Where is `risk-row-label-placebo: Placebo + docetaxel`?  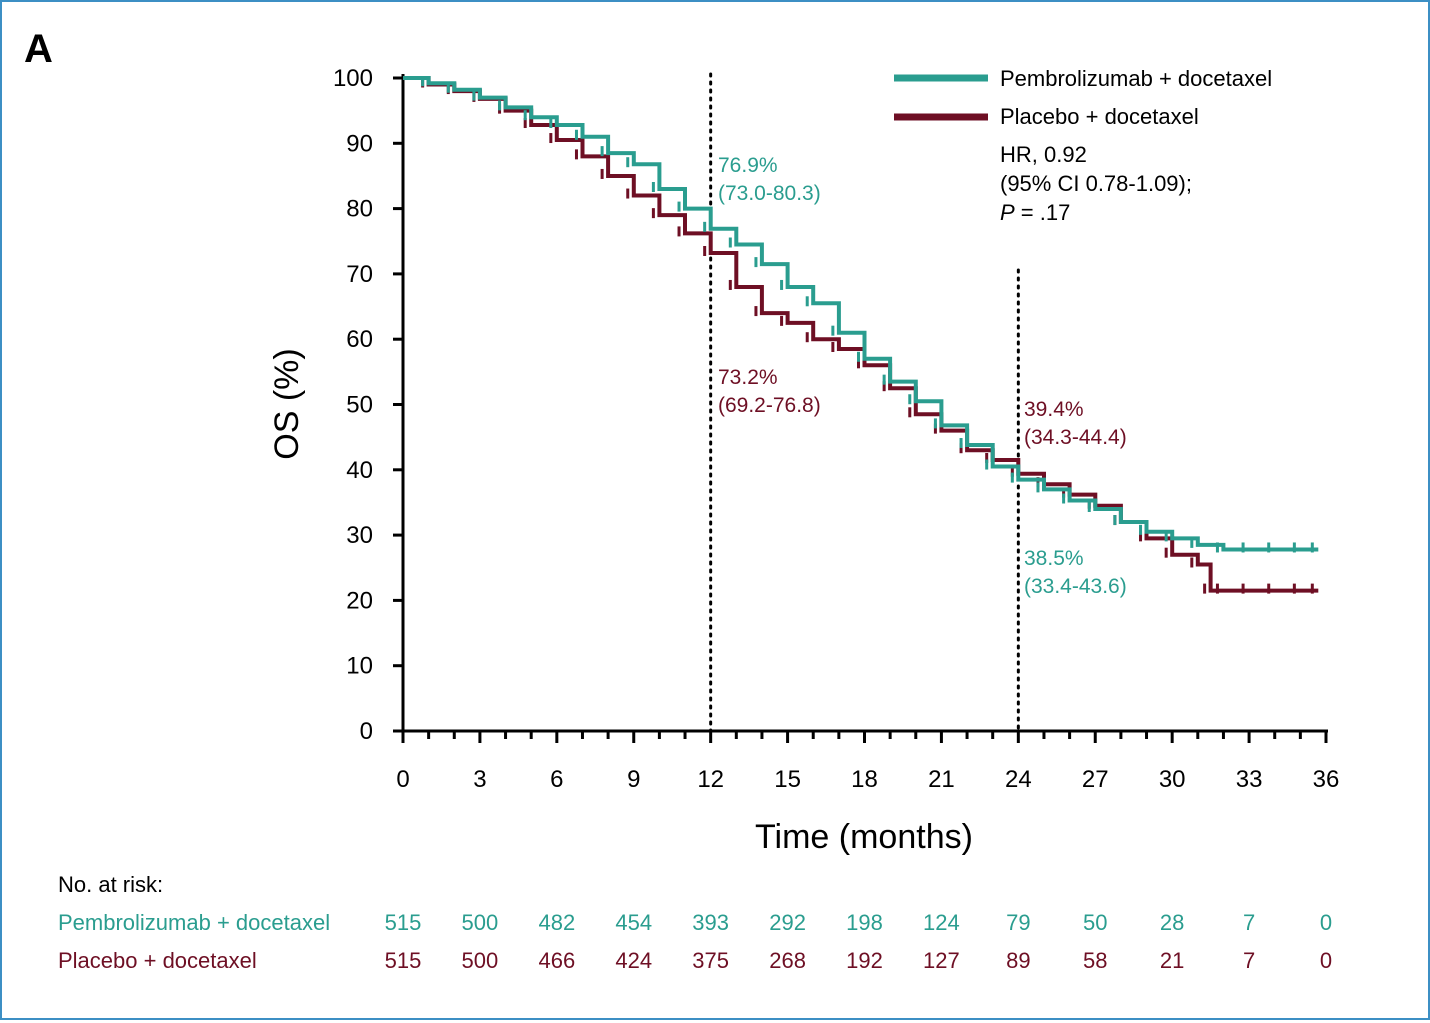 risk-row-label-placebo: Placebo + docetaxel is located at coordinates (157, 960).